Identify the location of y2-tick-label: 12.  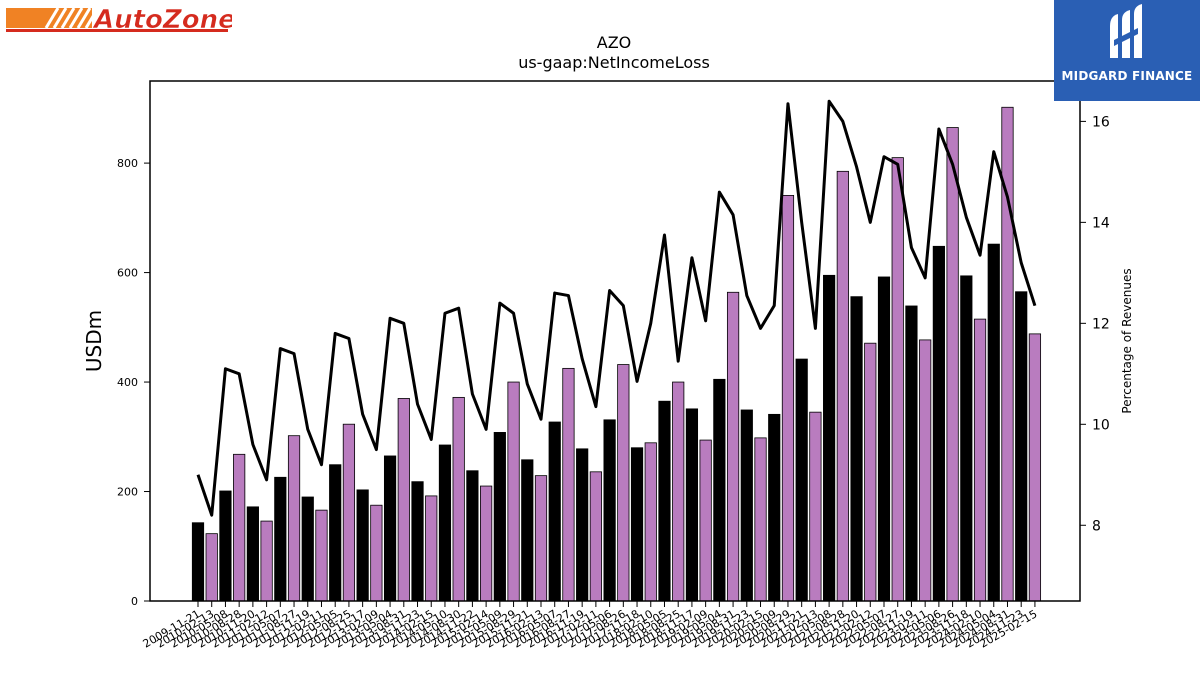
(1101, 324).